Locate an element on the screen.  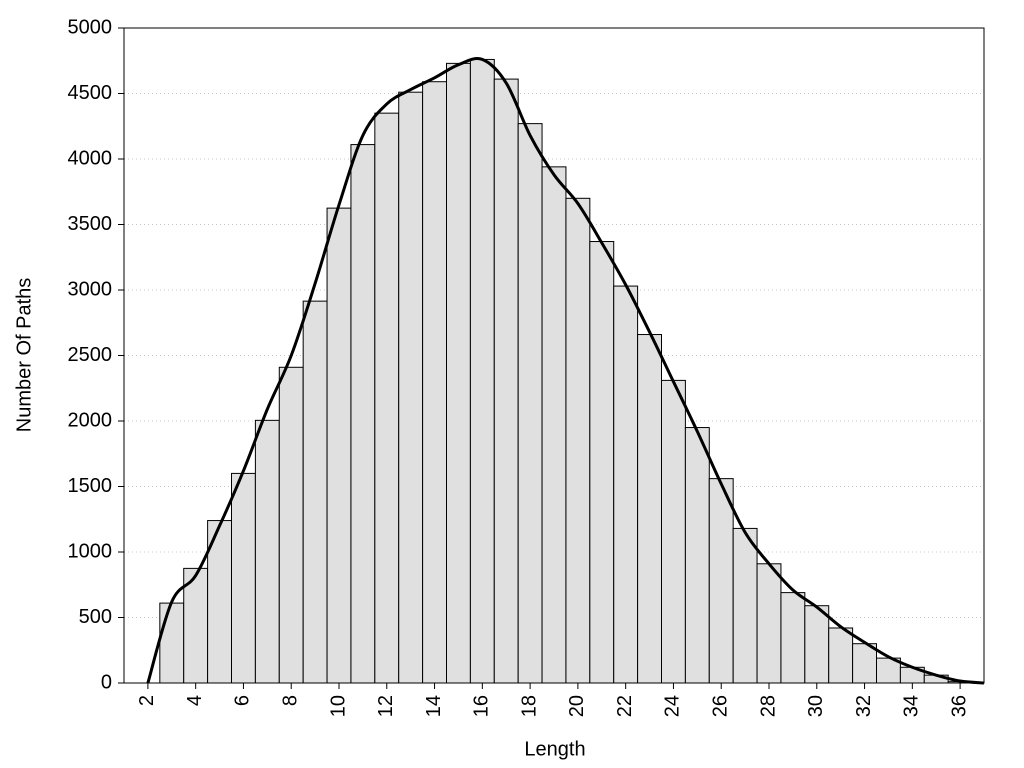
y-tick-label: 1000 is located at coordinates (90, 551).